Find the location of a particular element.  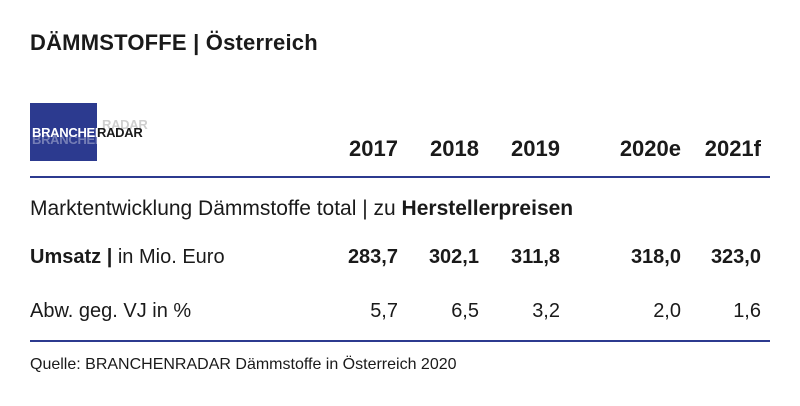

branchenradar-logo: BRANCHEN BRANCHEN RADAR RADAR is located at coordinates (89, 132).